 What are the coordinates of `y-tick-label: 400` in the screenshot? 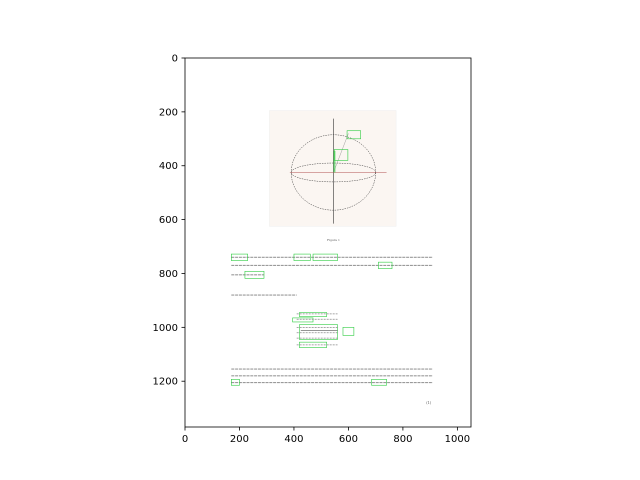 It's located at (168, 166).